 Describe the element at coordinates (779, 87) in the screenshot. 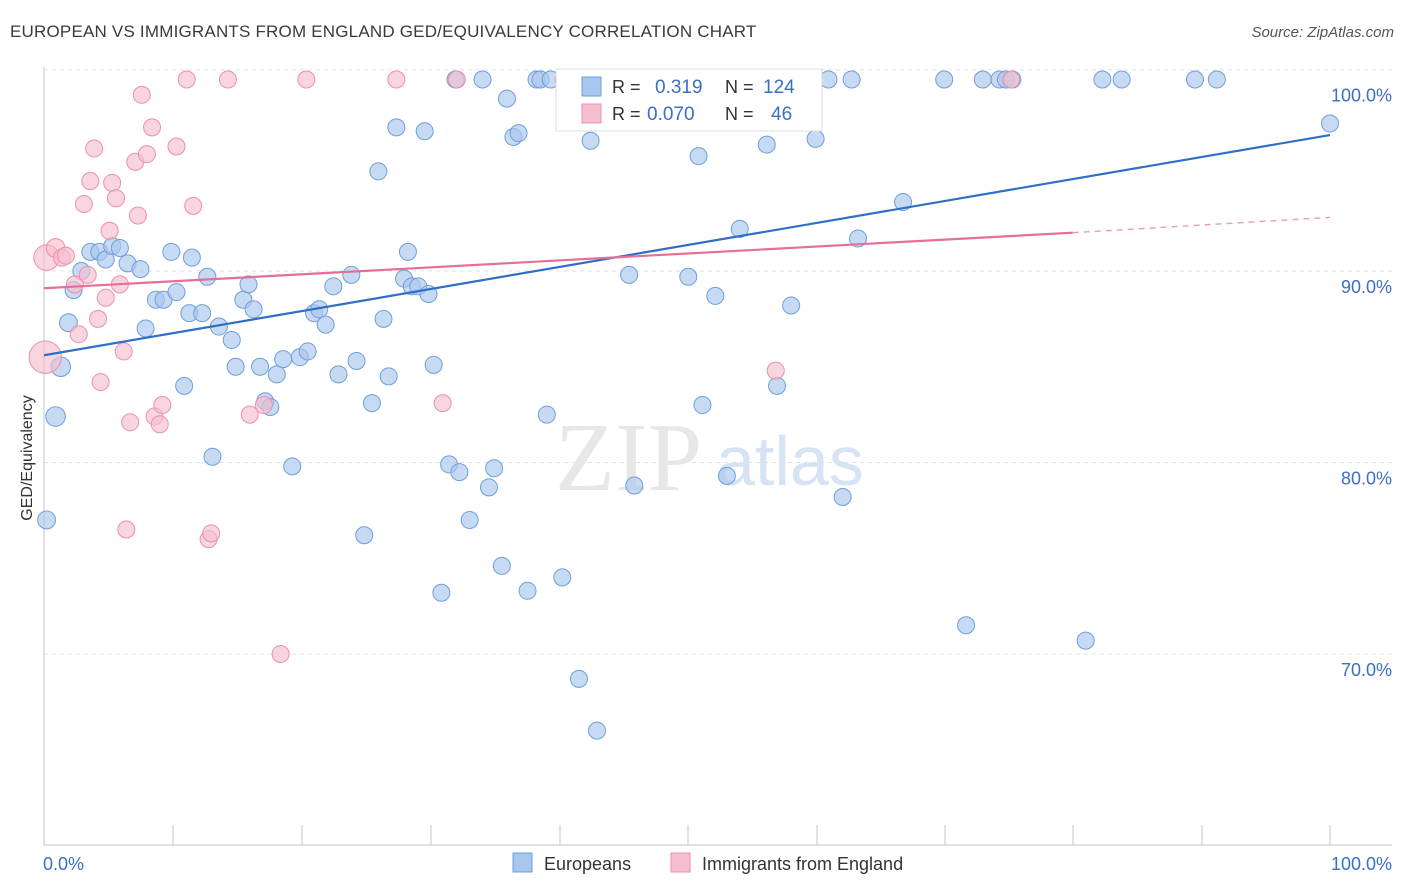

I see `legend-n-value-1: 124` at that location.